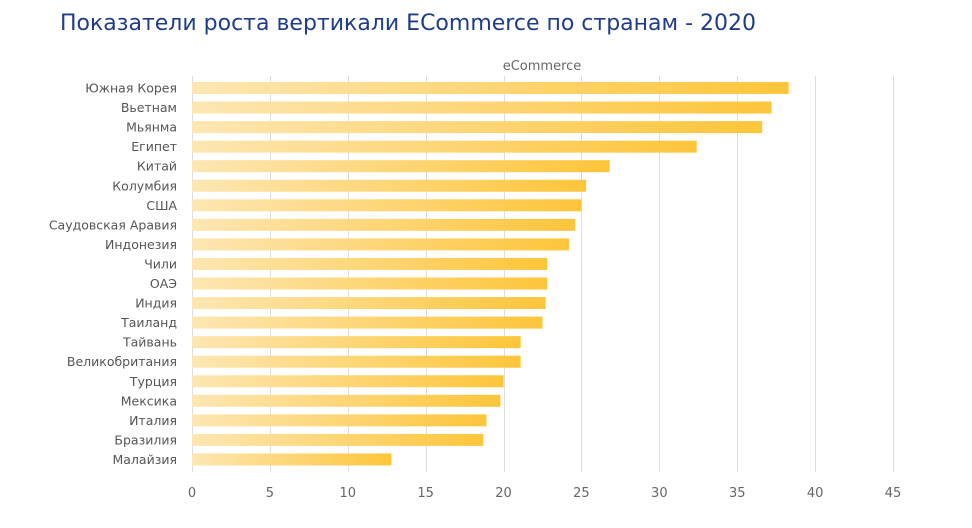 The width and height of the screenshot is (972, 528). Describe the element at coordinates (163, 283) in the screenshot. I see `category-label: ОАЭ` at that location.